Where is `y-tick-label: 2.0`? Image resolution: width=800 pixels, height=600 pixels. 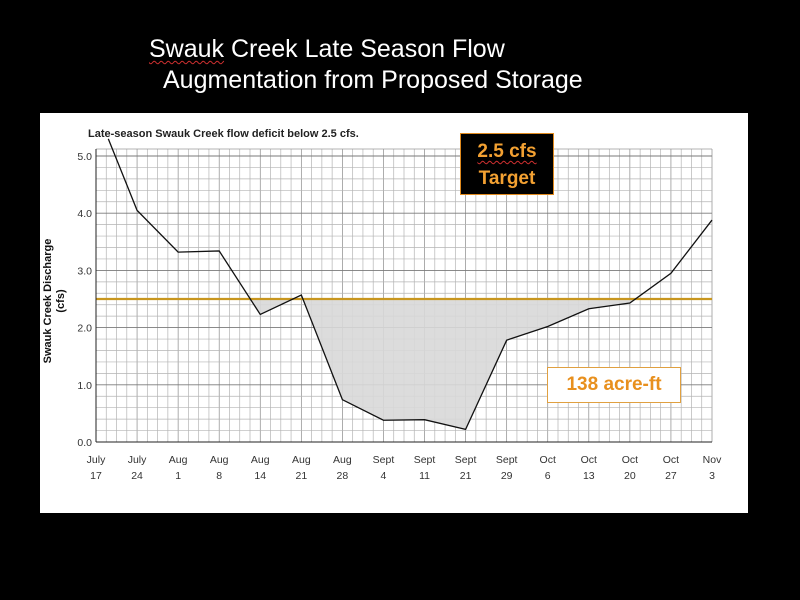
y-tick-label: 2.0 is located at coordinates (84, 329).